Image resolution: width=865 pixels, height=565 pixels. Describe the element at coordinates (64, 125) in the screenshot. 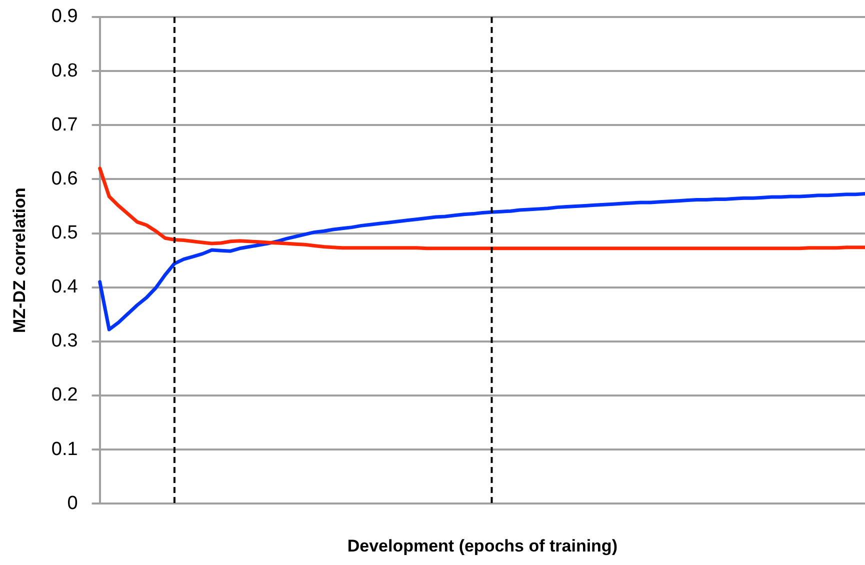

I see `y-tick-label: 0.7` at that location.